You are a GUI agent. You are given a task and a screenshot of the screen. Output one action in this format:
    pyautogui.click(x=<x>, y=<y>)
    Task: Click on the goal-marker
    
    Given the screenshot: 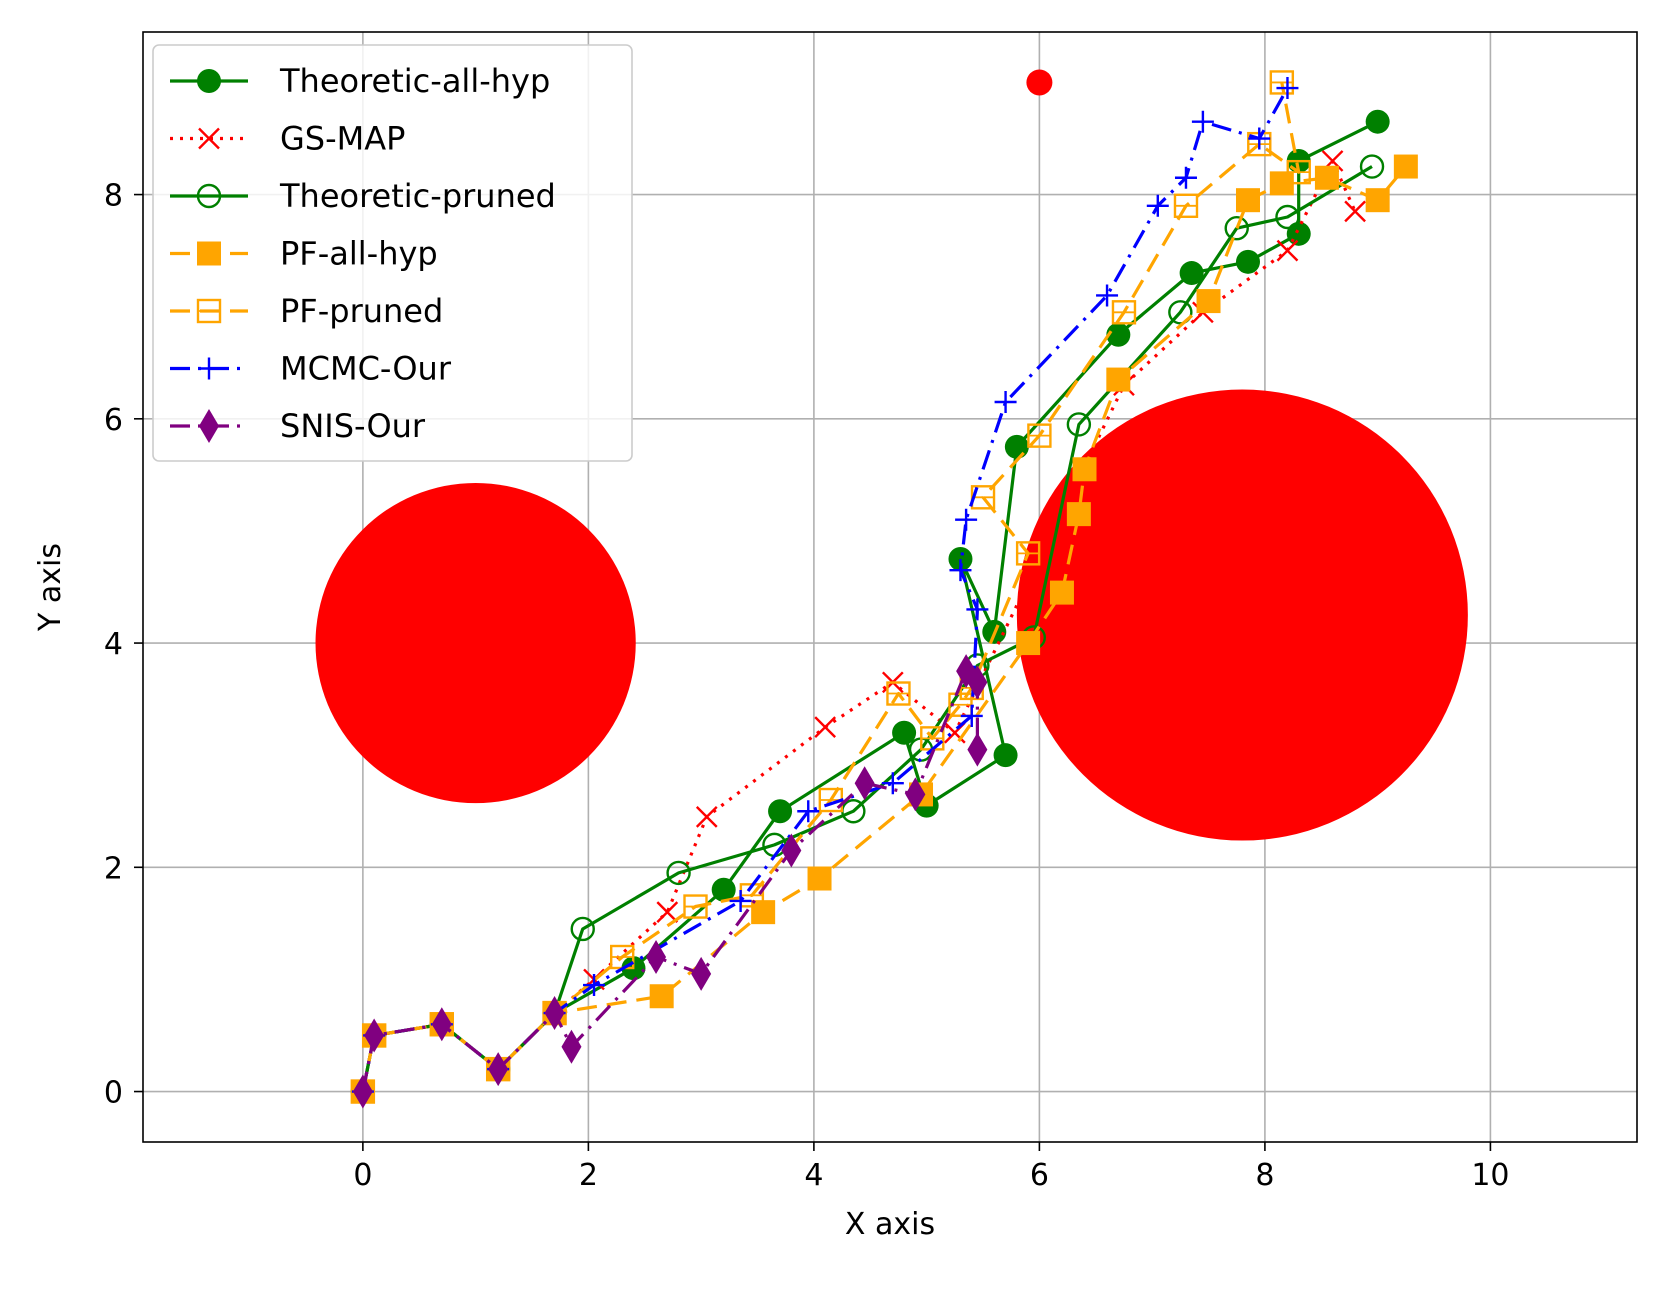 What is the action you would take?
    pyautogui.click(x=1039, y=82)
    